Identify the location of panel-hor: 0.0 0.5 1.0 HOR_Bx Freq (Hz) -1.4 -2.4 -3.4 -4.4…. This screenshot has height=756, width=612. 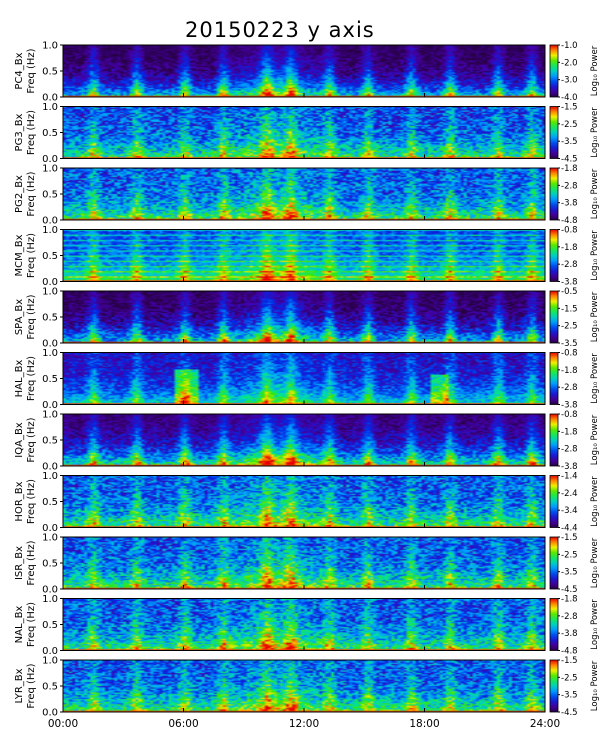
(307, 502).